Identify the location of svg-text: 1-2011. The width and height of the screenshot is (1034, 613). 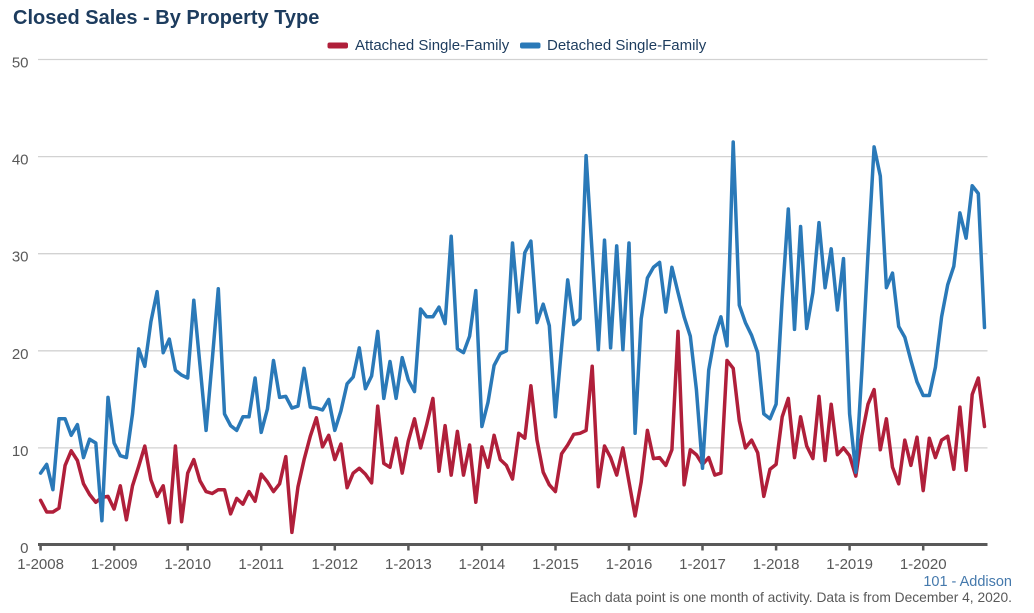
(261, 564).